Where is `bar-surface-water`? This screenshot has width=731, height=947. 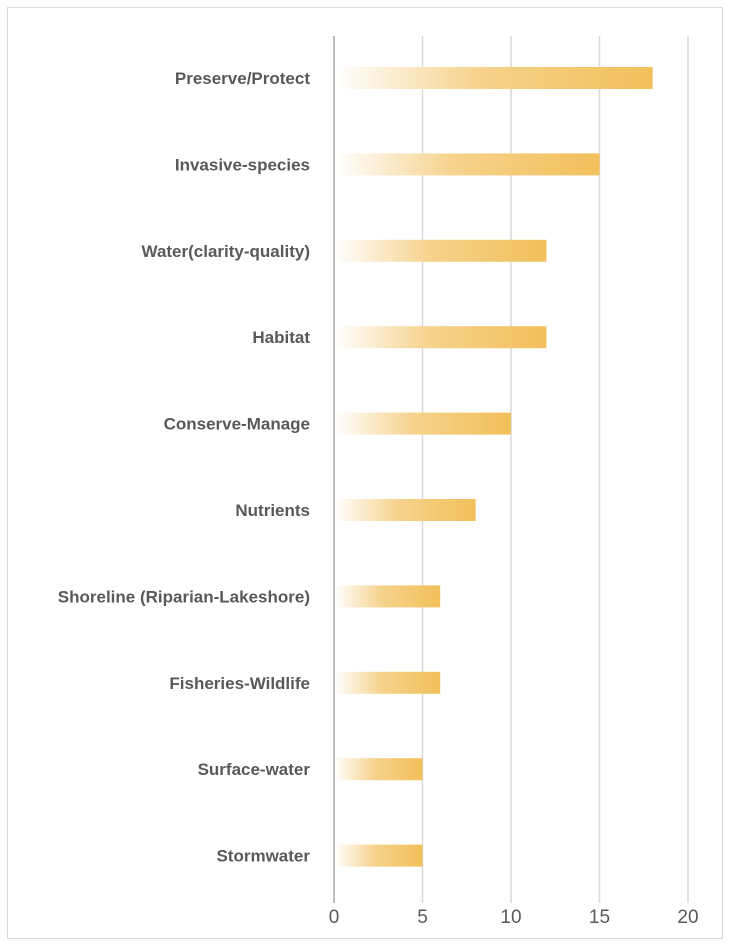
bar-surface-water is located at coordinates (379, 769).